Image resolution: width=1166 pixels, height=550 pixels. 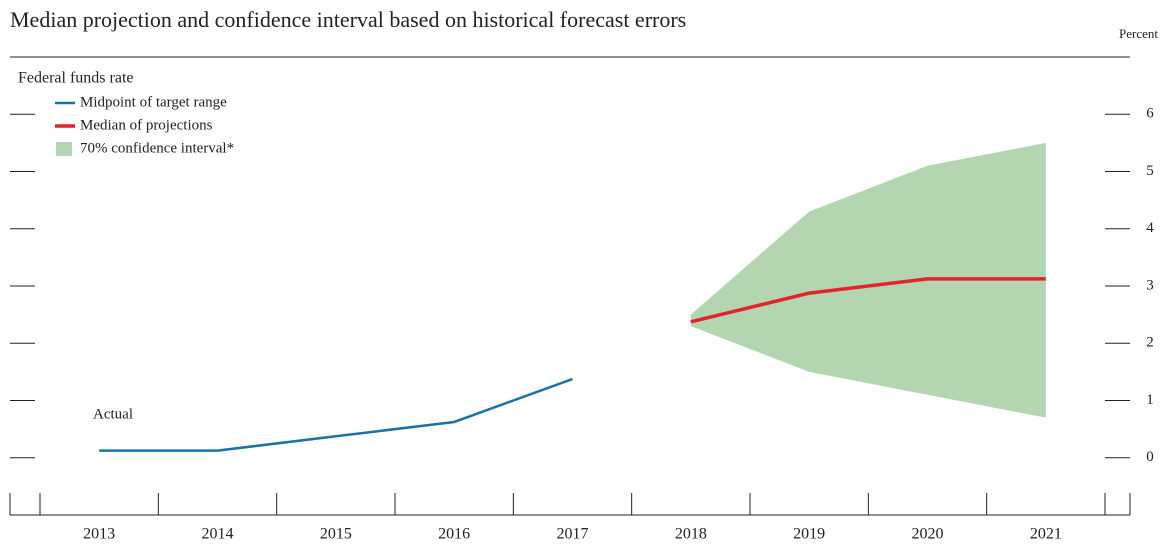 What do you see at coordinates (1150, 457) in the screenshot?
I see `y-tick-label: 0` at bounding box center [1150, 457].